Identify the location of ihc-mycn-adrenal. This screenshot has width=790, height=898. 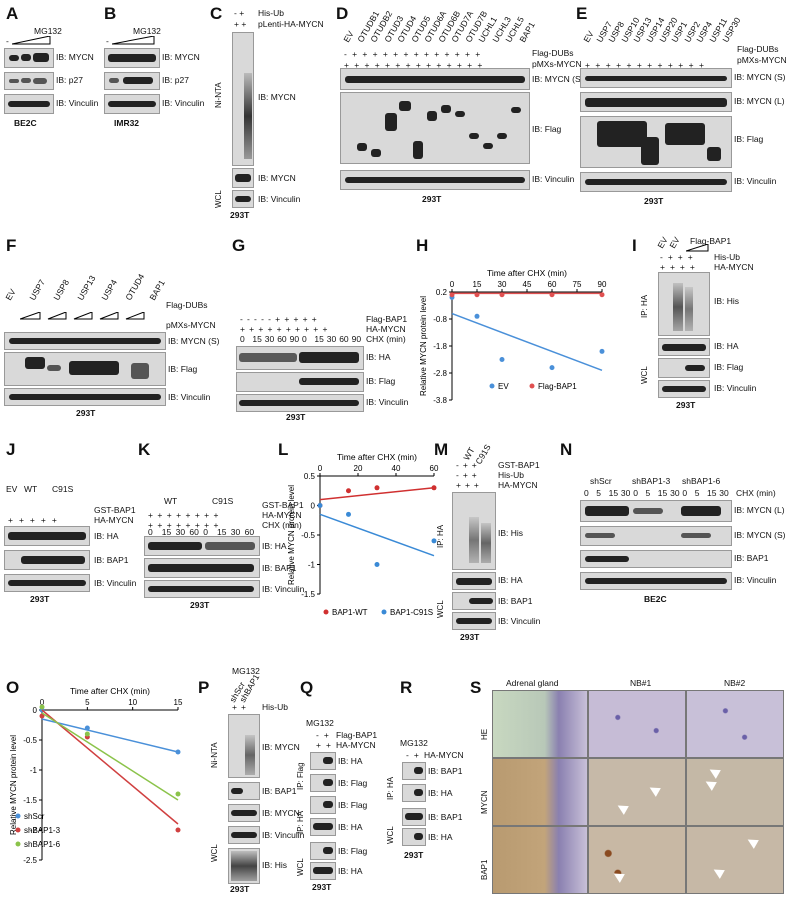
(540, 792).